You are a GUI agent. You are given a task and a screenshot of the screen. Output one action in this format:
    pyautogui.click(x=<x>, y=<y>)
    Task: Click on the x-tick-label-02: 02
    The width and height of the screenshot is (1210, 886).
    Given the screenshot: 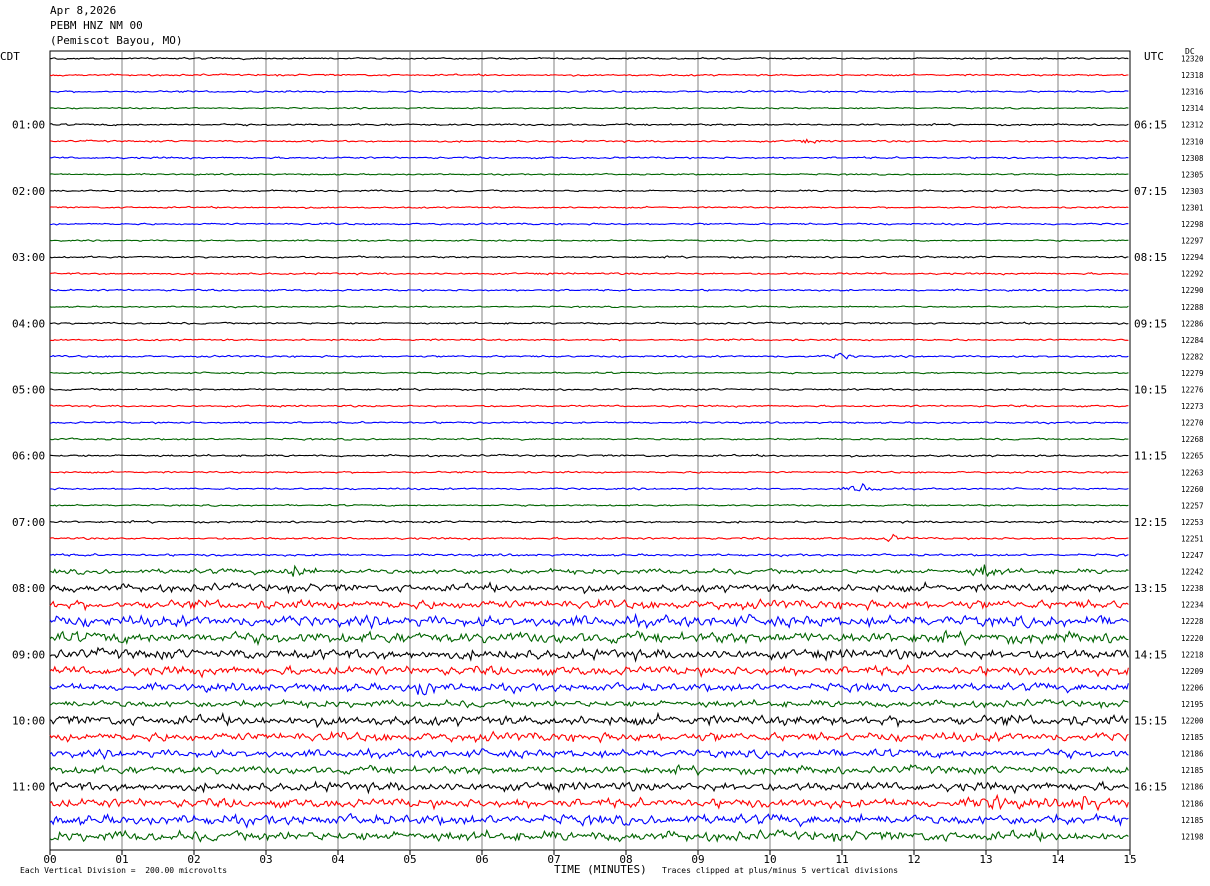 What is the action you would take?
    pyautogui.click(x=193, y=859)
    